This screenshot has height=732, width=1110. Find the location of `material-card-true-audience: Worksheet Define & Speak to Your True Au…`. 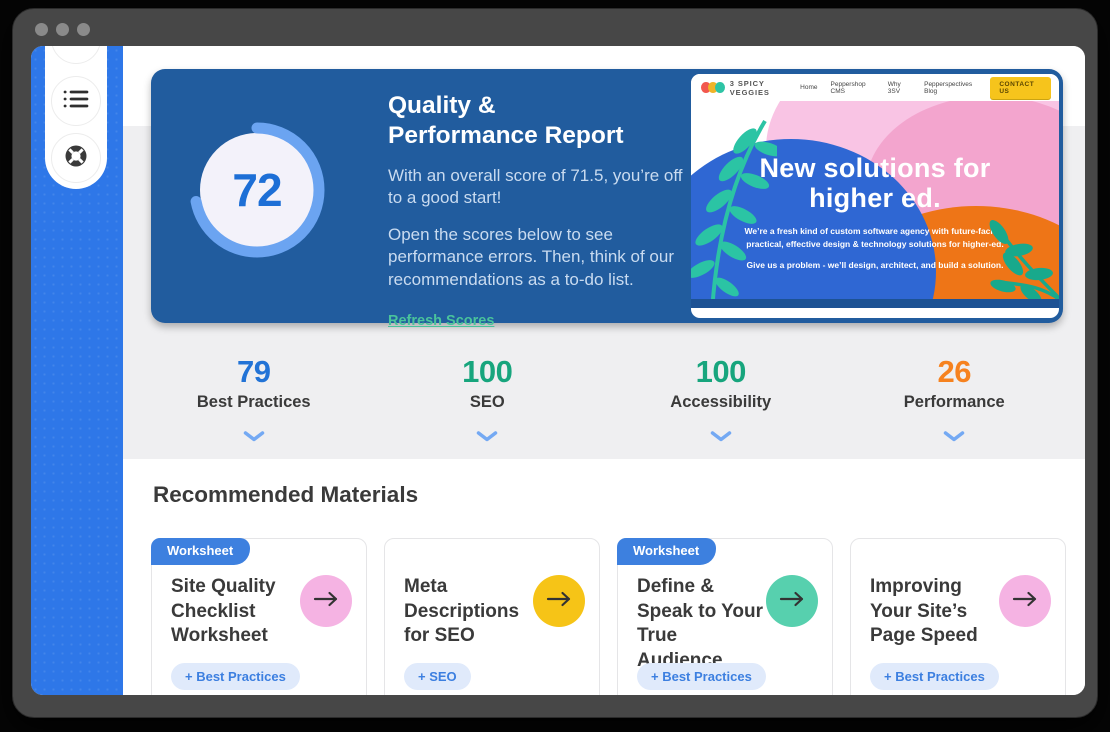

material-card-true-audience: Worksheet Define & Speak to Your True Au… is located at coordinates (725, 616).